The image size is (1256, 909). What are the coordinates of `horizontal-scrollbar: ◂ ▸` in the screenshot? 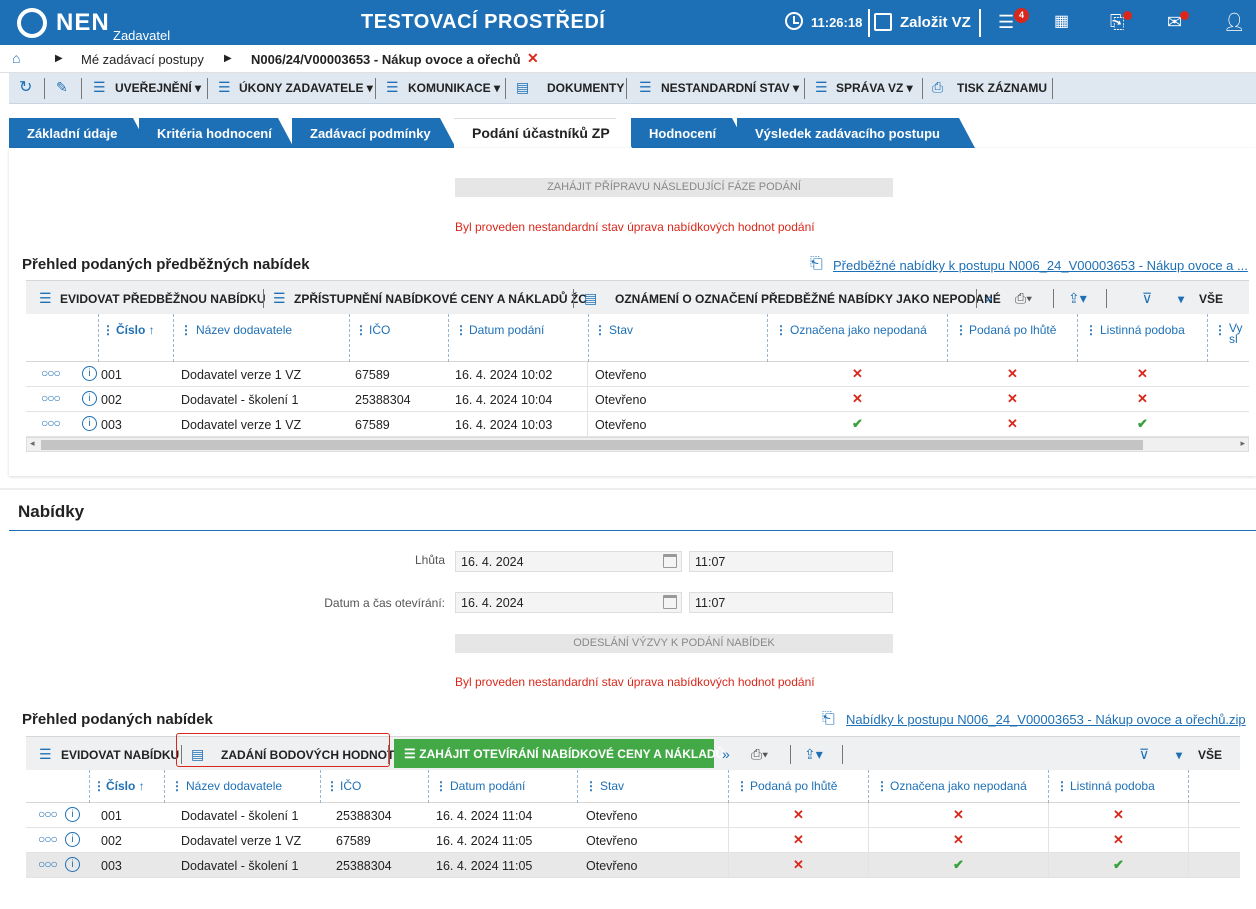 It's located at (637, 444).